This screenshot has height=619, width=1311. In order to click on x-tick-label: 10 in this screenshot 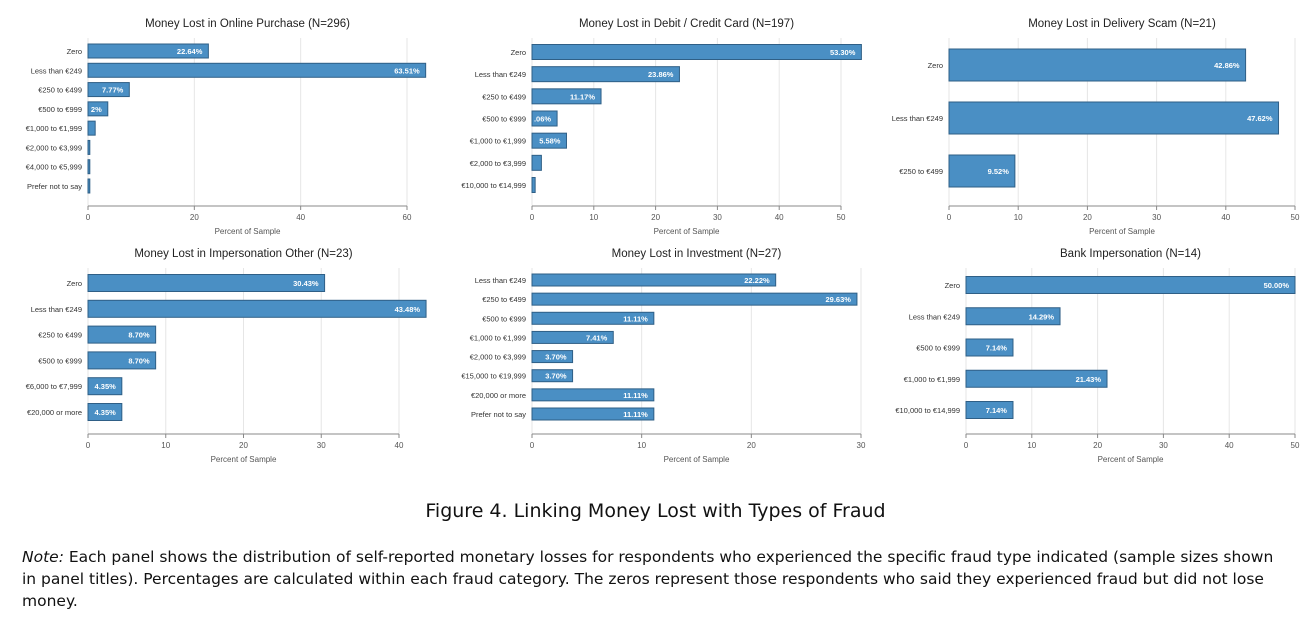, I will do `click(165, 445)`.